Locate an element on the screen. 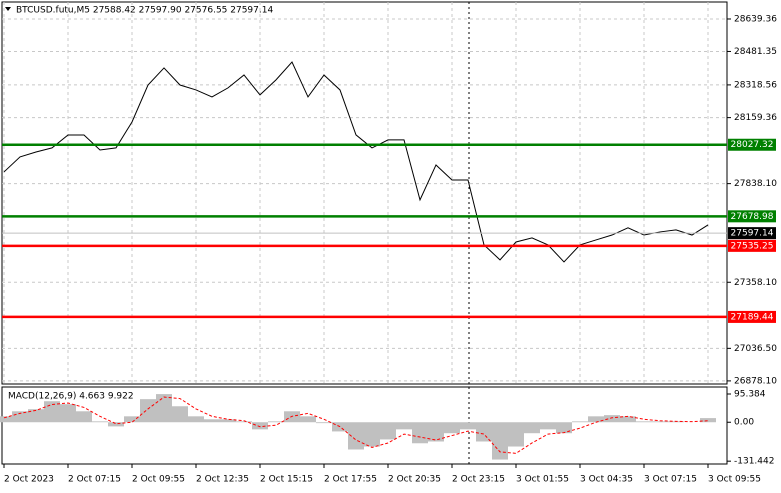  x-tick-label: 3 Oct 01:55 is located at coordinates (542, 480).